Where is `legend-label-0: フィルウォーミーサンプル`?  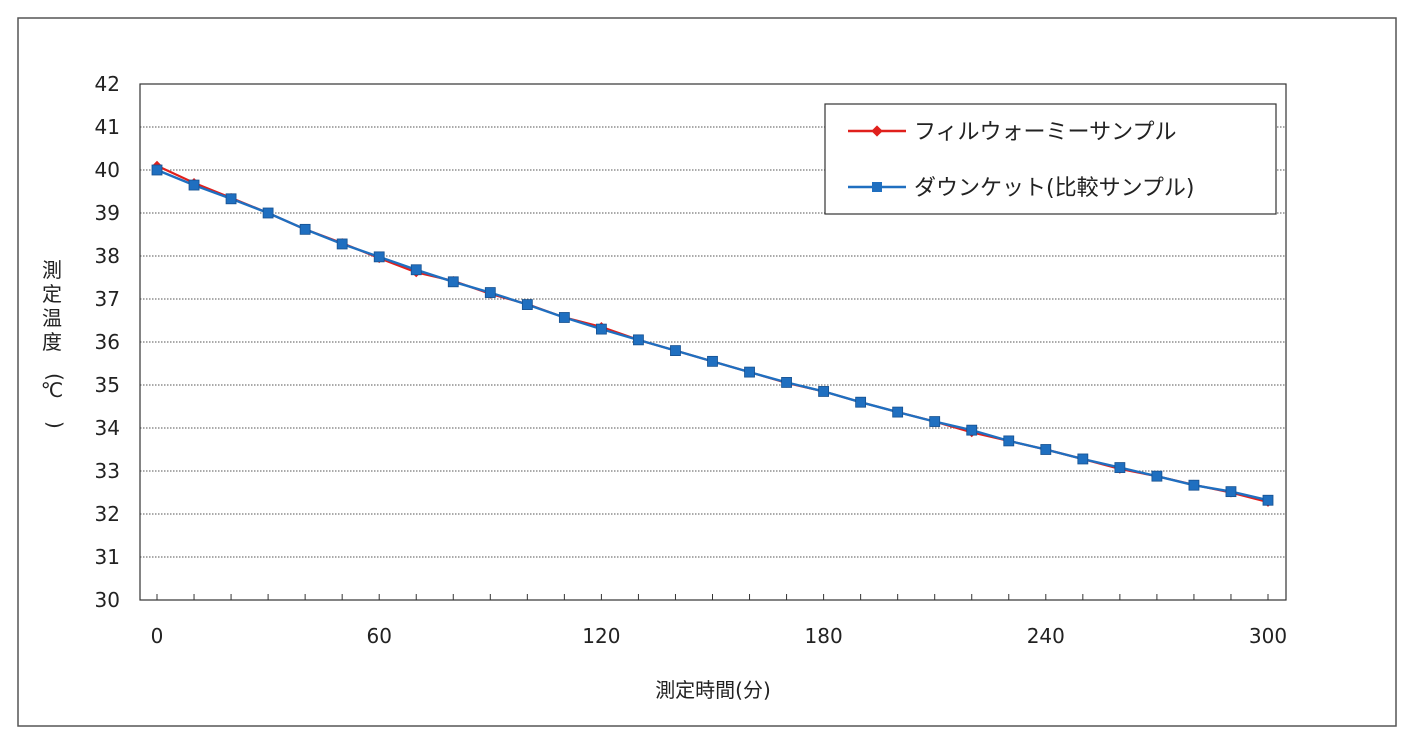
legend-label-0: フィルウォーミーサンプル is located at coordinates (1045, 132).